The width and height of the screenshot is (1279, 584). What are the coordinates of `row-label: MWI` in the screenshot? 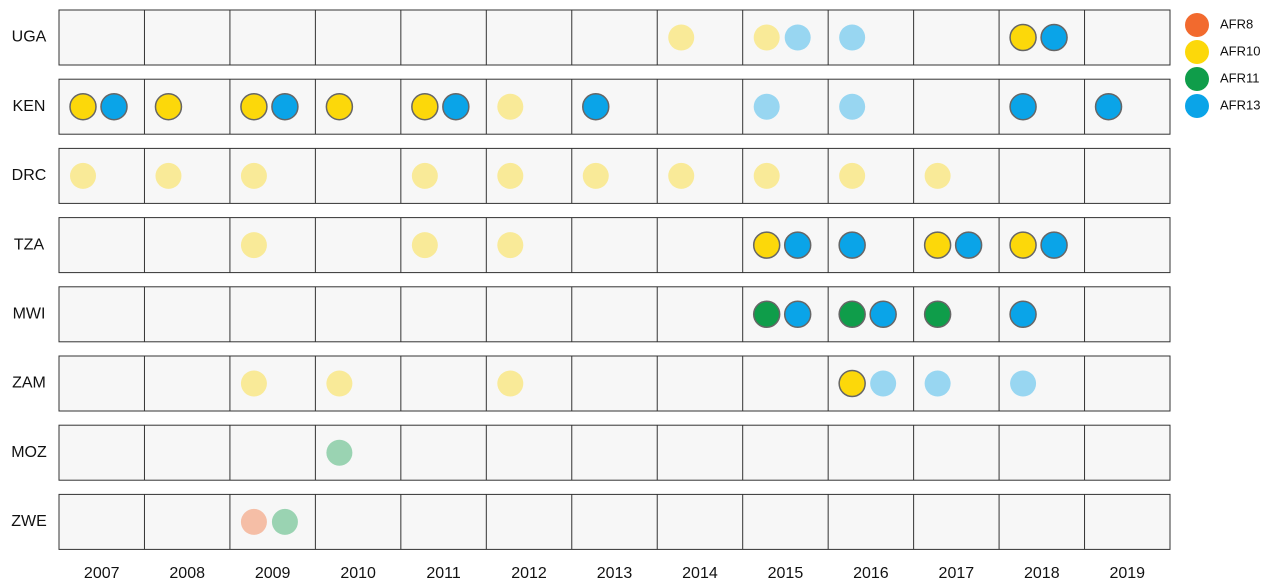 It's located at (29, 314).